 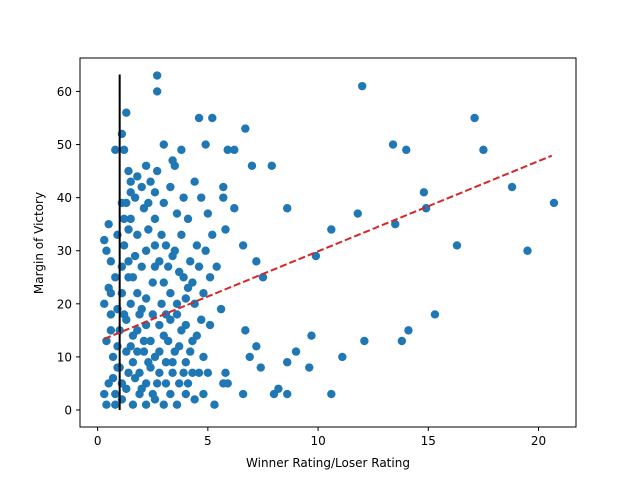 I want to click on y-tick-label: 50, so click(x=64, y=145).